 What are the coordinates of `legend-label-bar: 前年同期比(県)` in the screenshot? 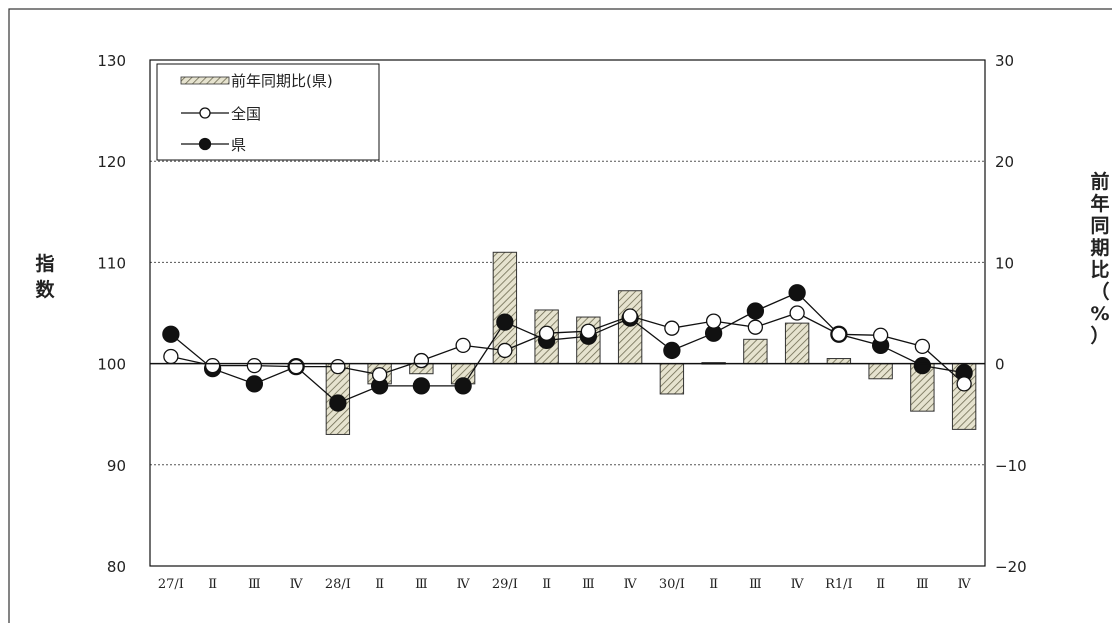 It's located at (282, 81).